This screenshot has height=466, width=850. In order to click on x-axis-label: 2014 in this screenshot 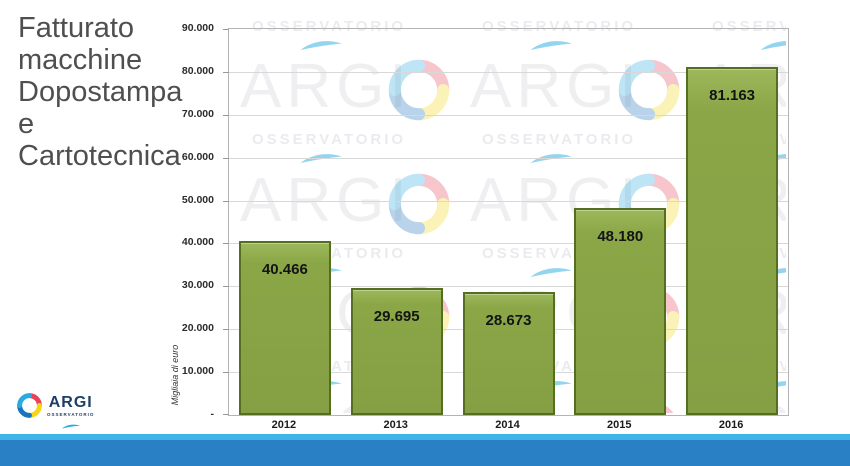, I will do `click(507, 425)`.